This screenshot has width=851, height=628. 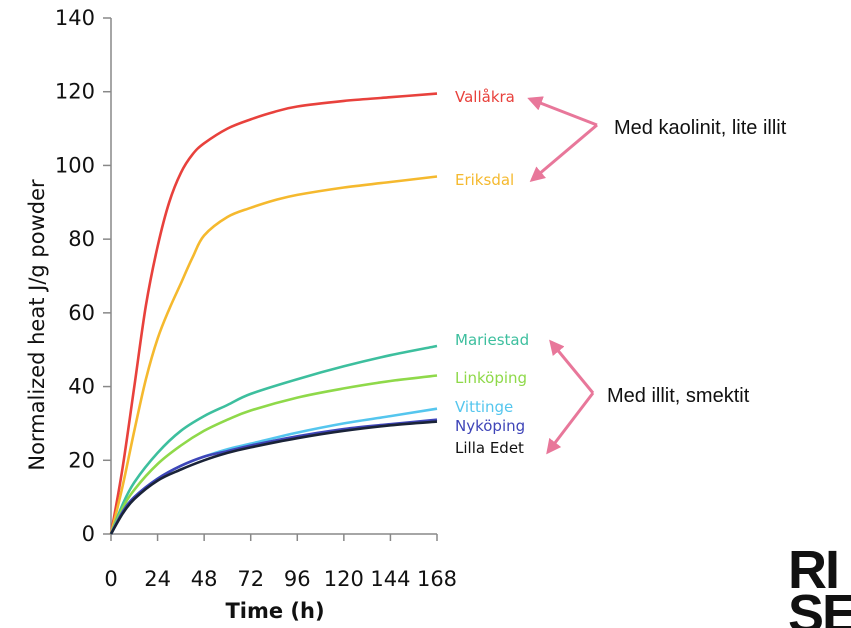 I want to click on annotation-text: Med illit, smektit, so click(x=678, y=396).